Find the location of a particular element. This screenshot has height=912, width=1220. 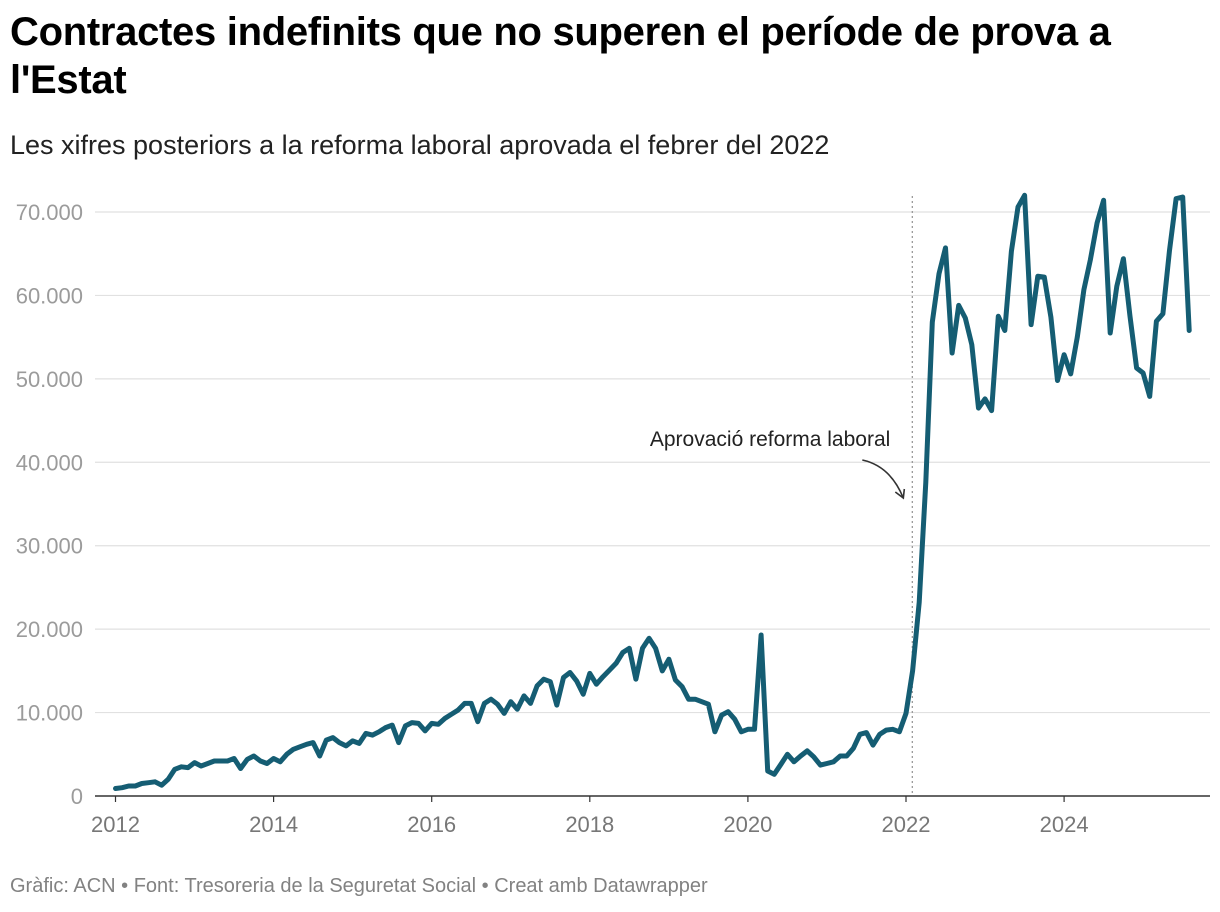

x-tick-label: 2024 is located at coordinates (1064, 824).